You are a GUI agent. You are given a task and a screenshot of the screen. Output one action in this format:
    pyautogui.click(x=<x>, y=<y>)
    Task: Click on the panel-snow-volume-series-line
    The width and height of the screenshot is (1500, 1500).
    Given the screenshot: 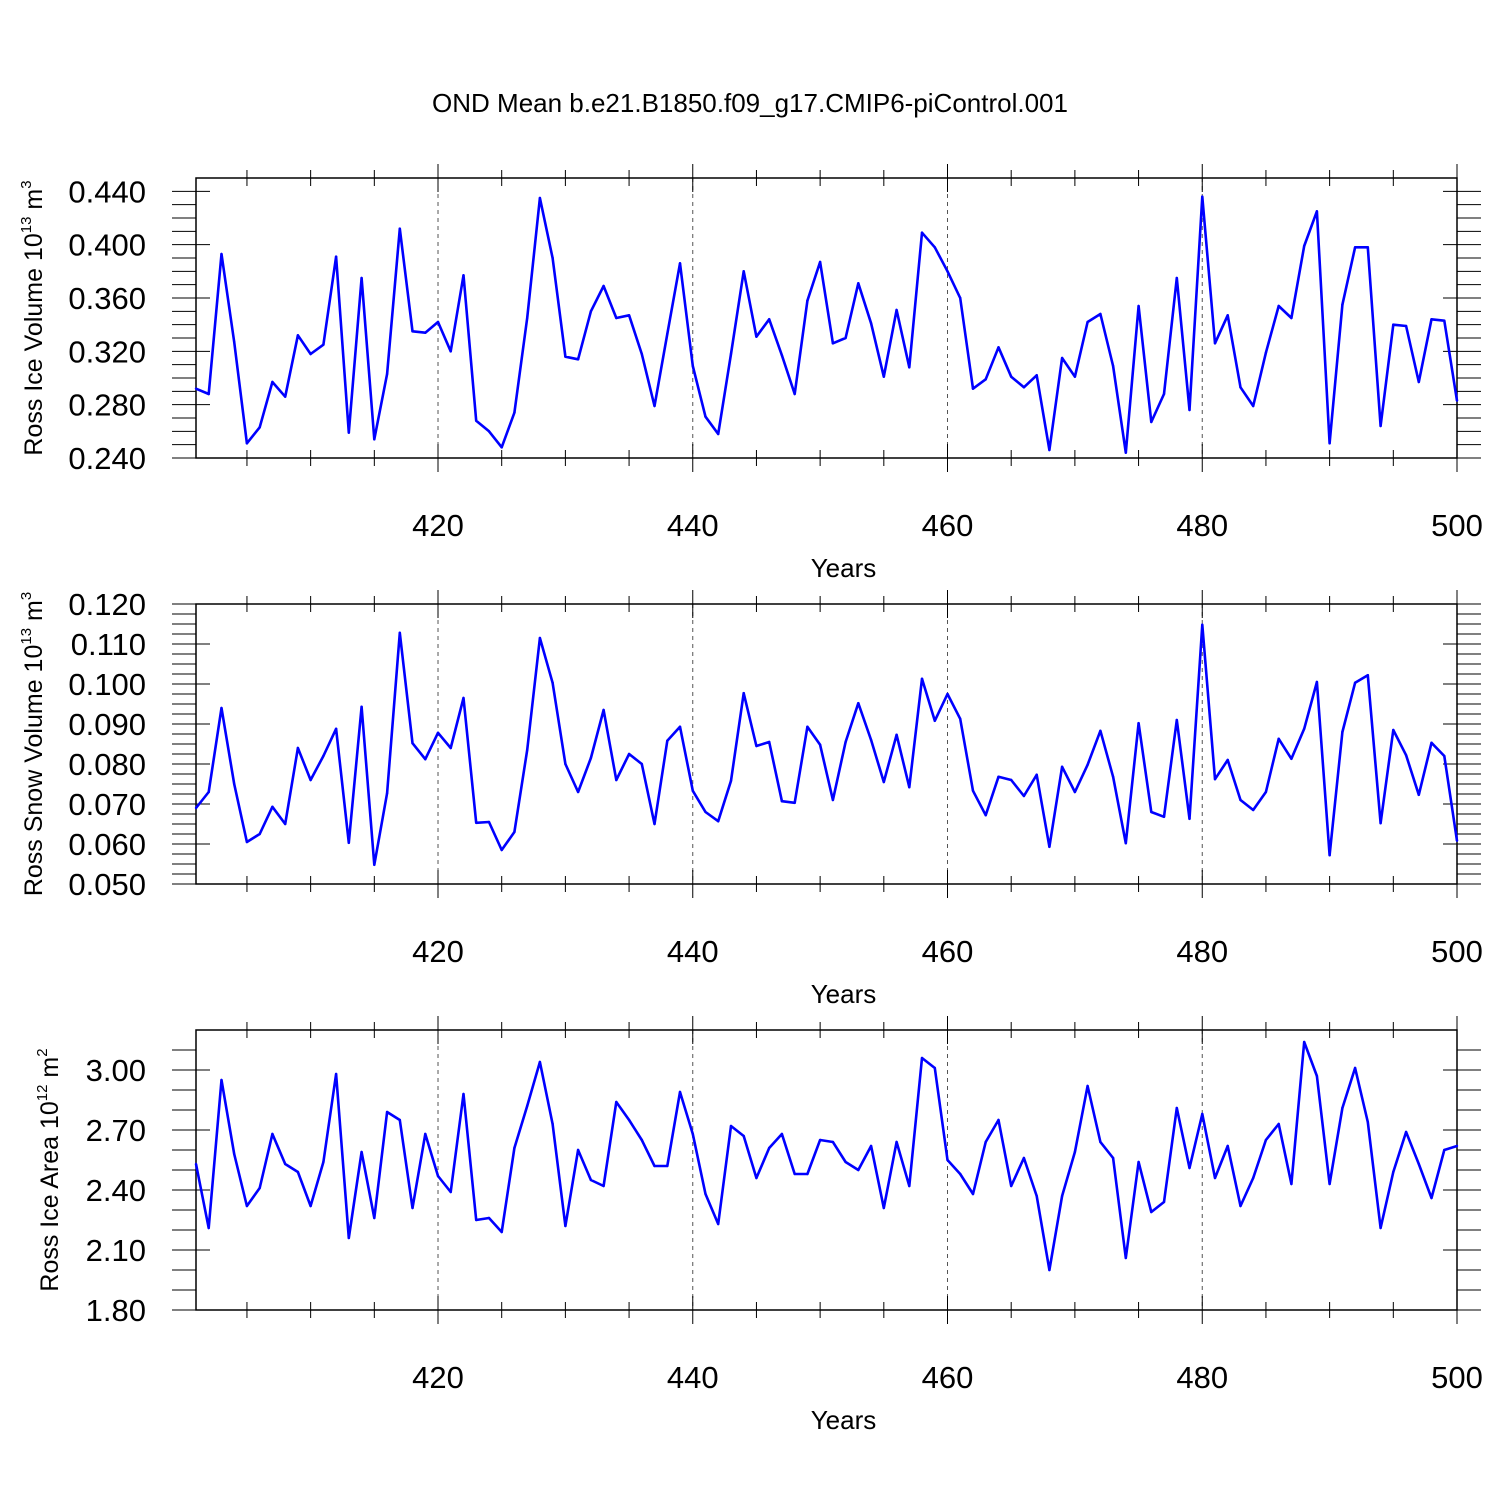 What is the action you would take?
    pyautogui.click(x=826, y=745)
    